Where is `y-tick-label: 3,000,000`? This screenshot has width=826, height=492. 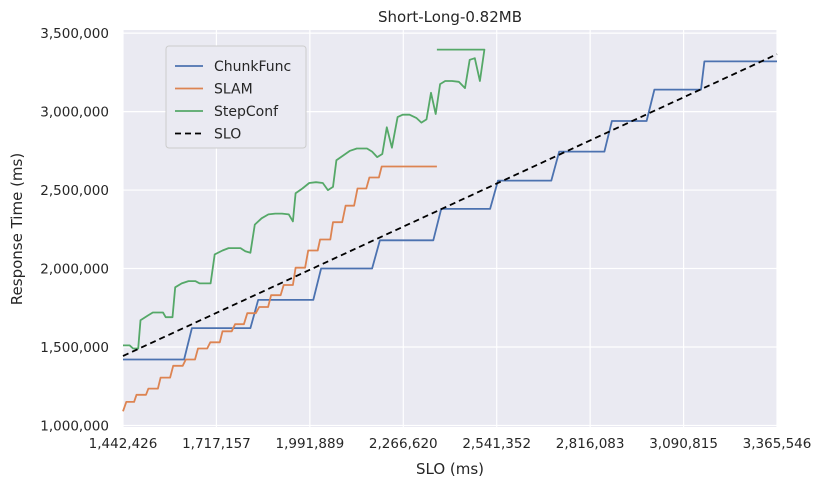 y-tick-label: 3,000,000 is located at coordinates (74, 113).